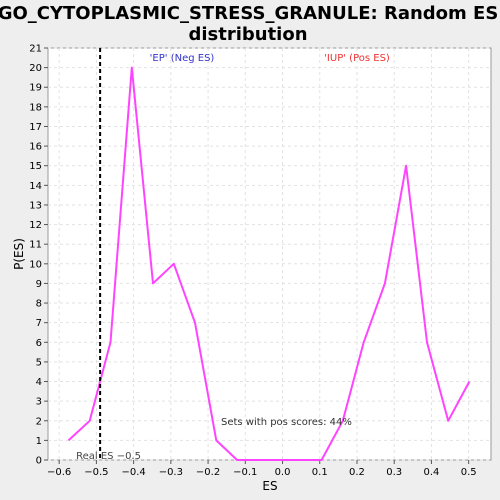  Describe the element at coordinates (39, 421) in the screenshot. I see `y-tick-label: 2` at that location.